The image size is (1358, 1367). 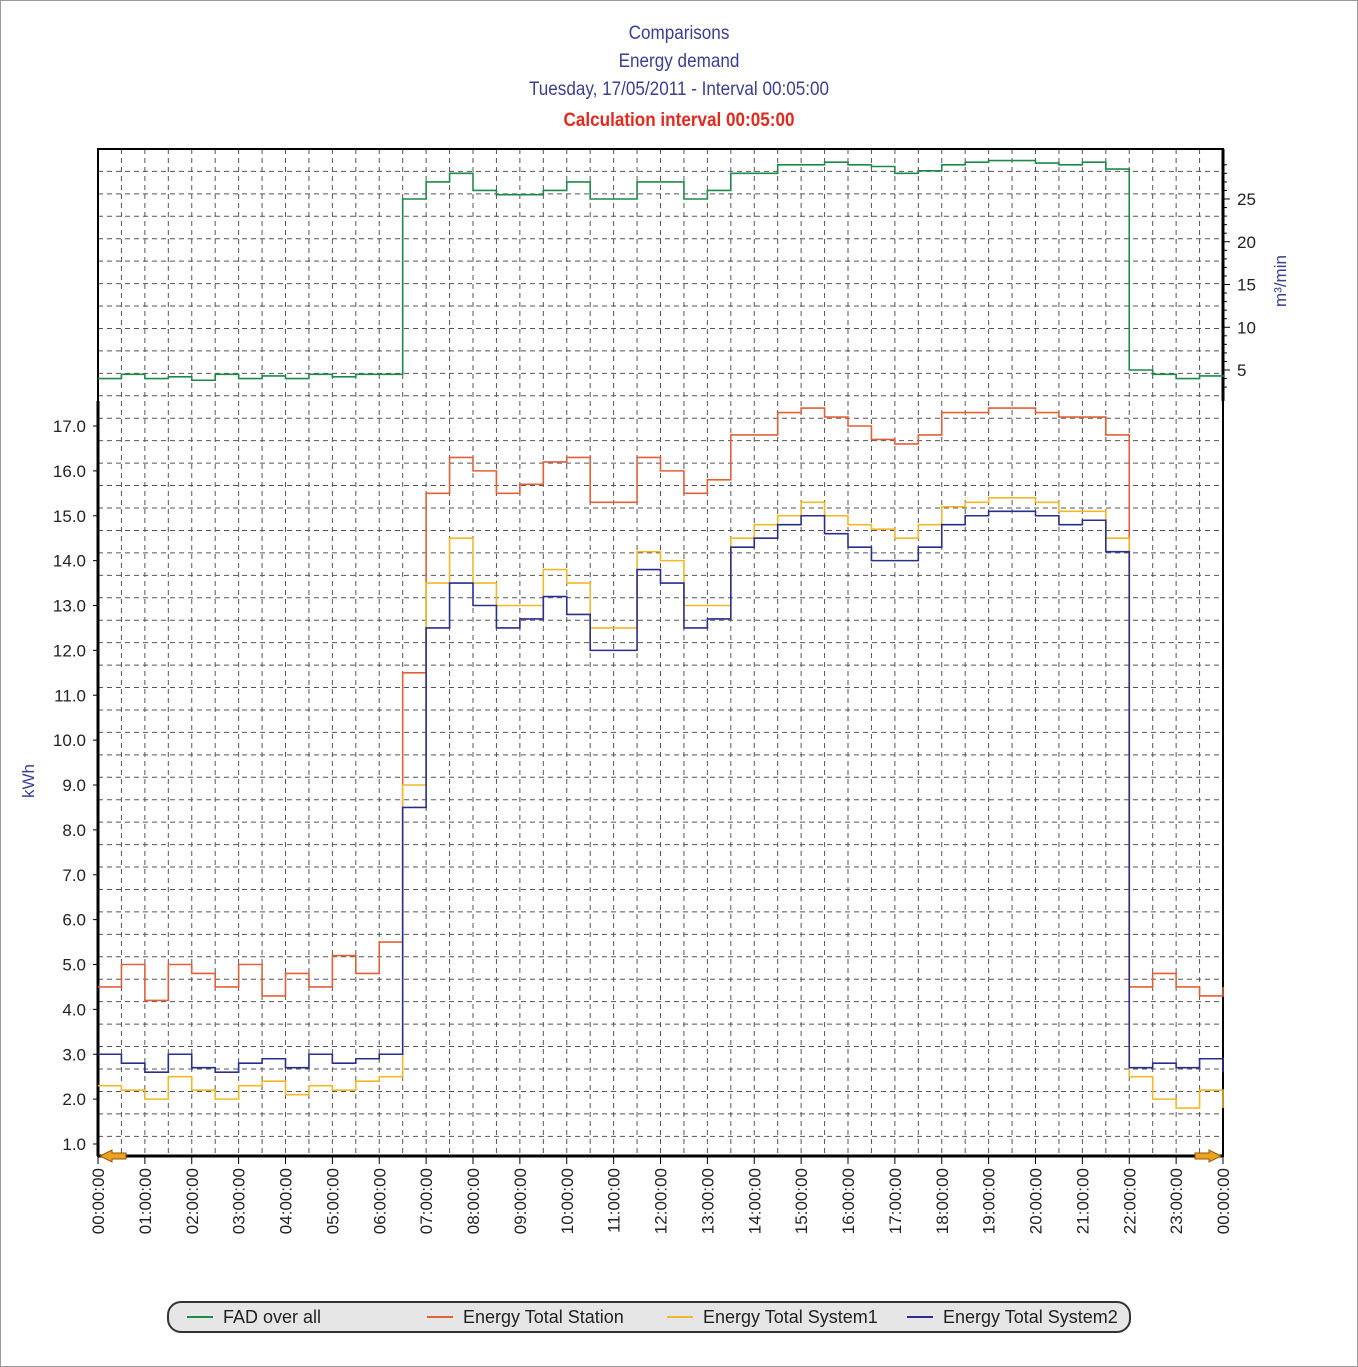 I want to click on y-tick-label: 6.0, so click(x=74, y=920).